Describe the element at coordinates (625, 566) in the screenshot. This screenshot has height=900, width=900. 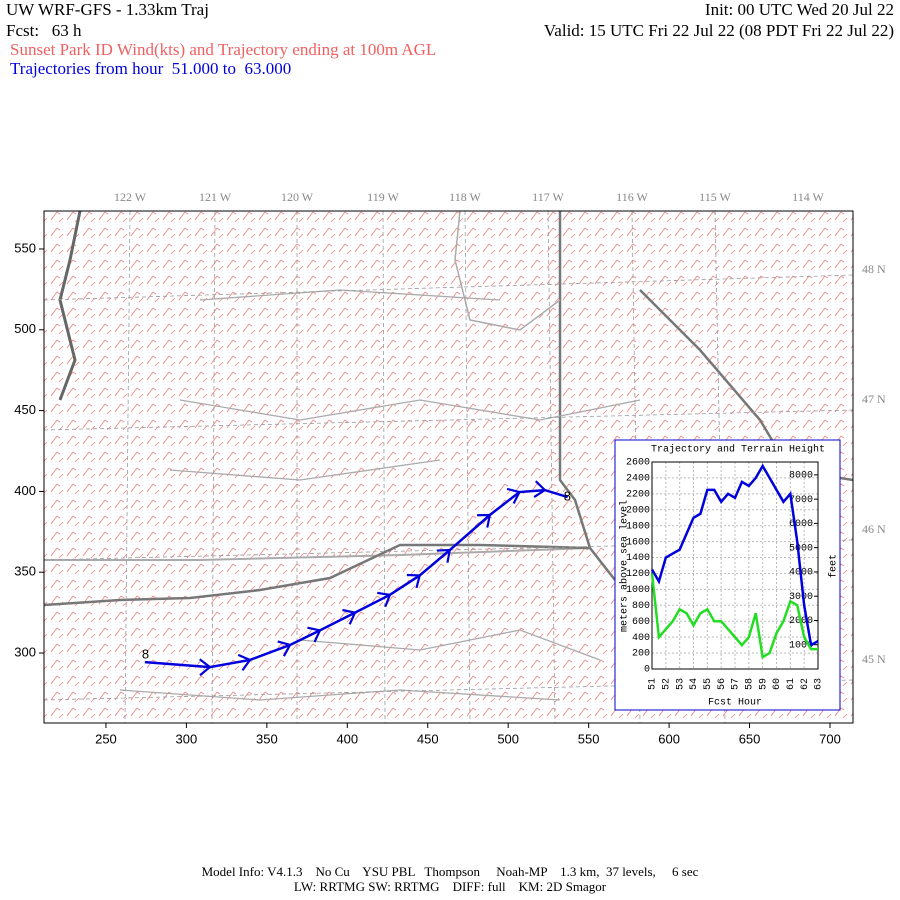
I see `inset-y-label: meters above sea level` at that location.